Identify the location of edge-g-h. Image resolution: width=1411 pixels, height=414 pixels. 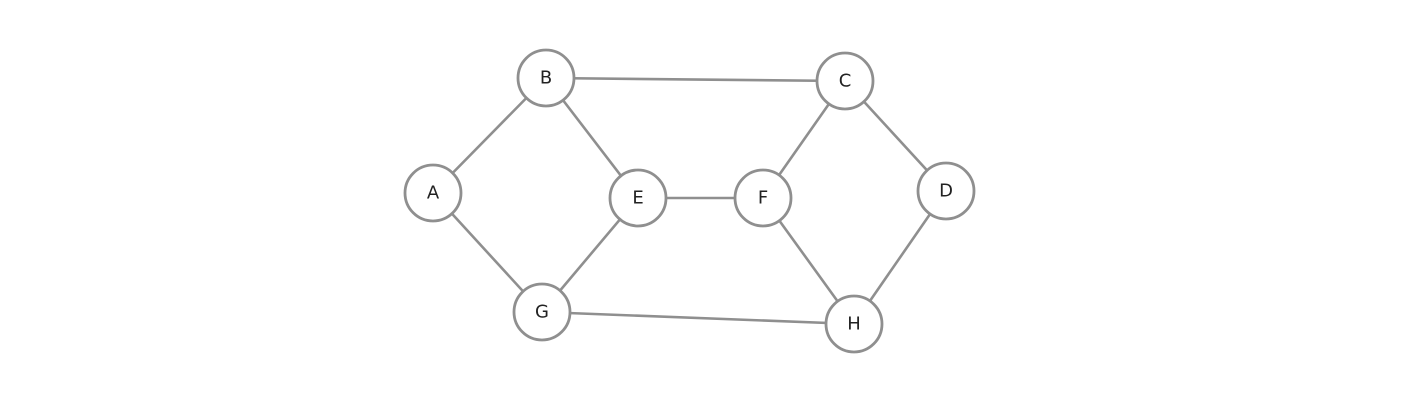
(698, 318).